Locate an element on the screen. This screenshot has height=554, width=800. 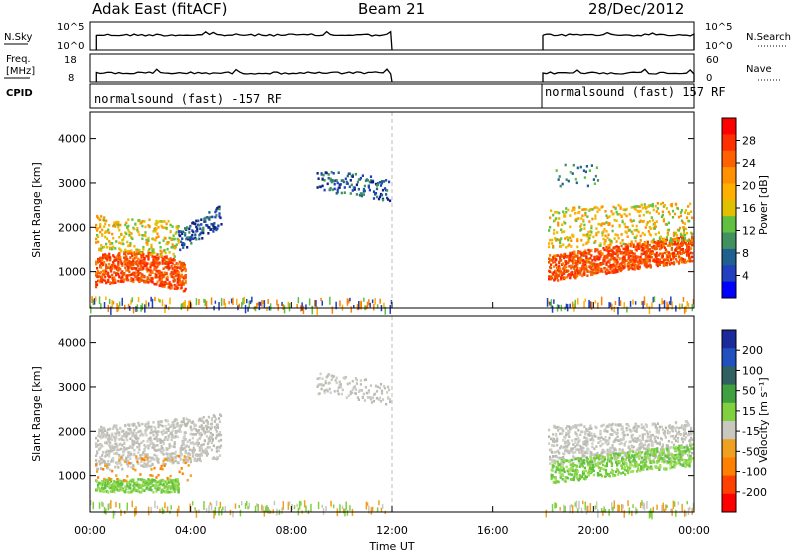
colorbar-tick-label: 4 is located at coordinates (745, 276).